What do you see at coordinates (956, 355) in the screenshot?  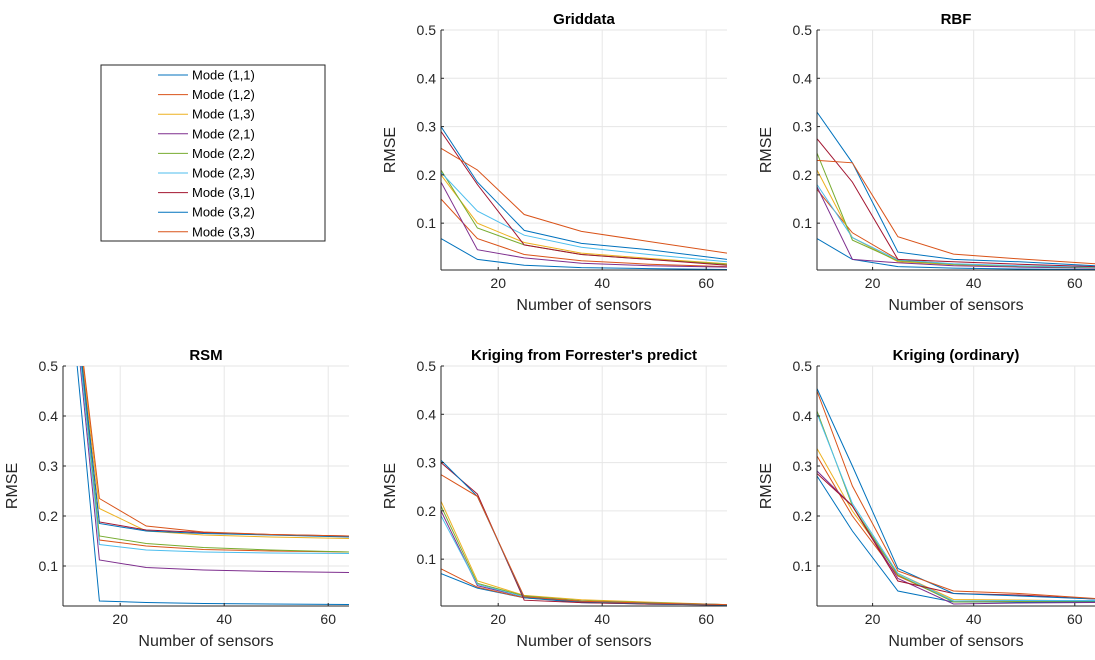 I see `subplot-title: Kriging (ordinary)` at bounding box center [956, 355].